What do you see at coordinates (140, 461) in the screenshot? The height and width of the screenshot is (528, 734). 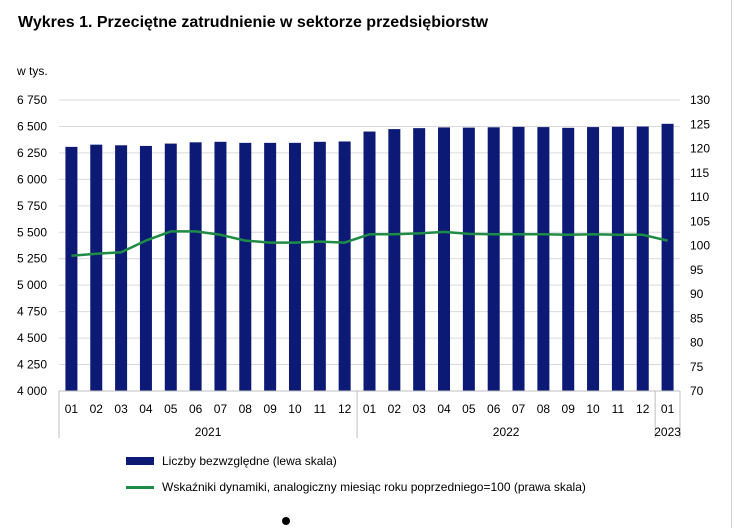 I see `legend-bar-swatch` at bounding box center [140, 461].